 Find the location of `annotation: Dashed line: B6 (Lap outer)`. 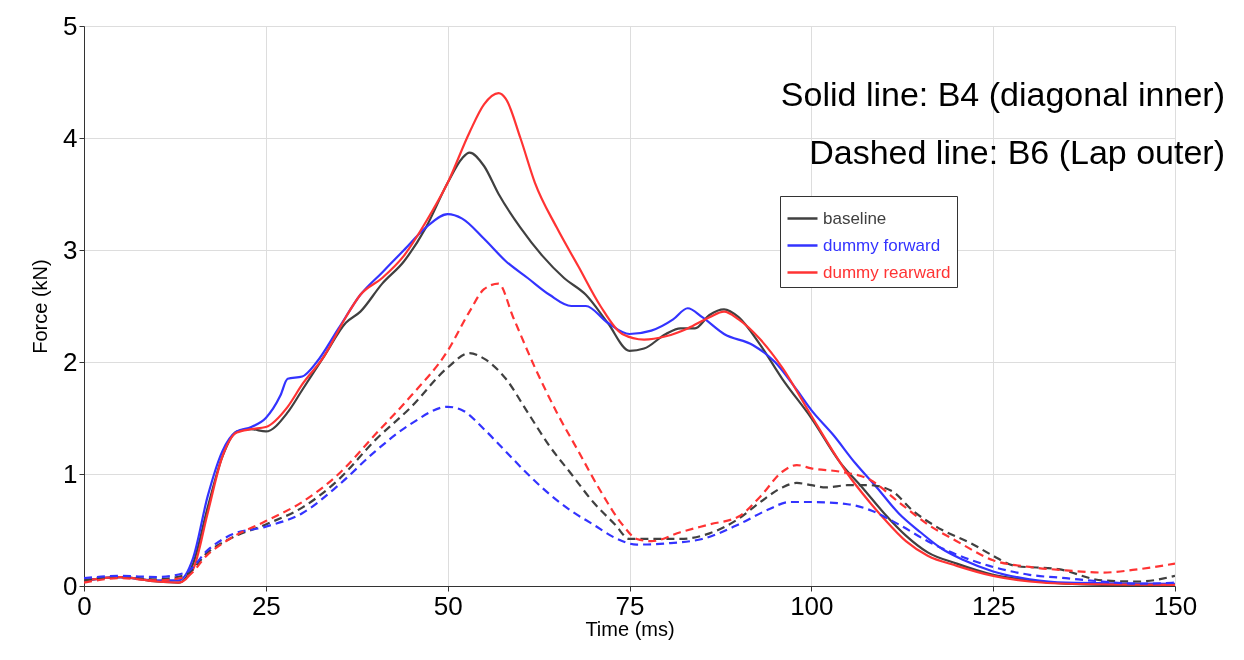

annotation: Dashed line: B6 (Lap outer) is located at coordinates (1017, 152).